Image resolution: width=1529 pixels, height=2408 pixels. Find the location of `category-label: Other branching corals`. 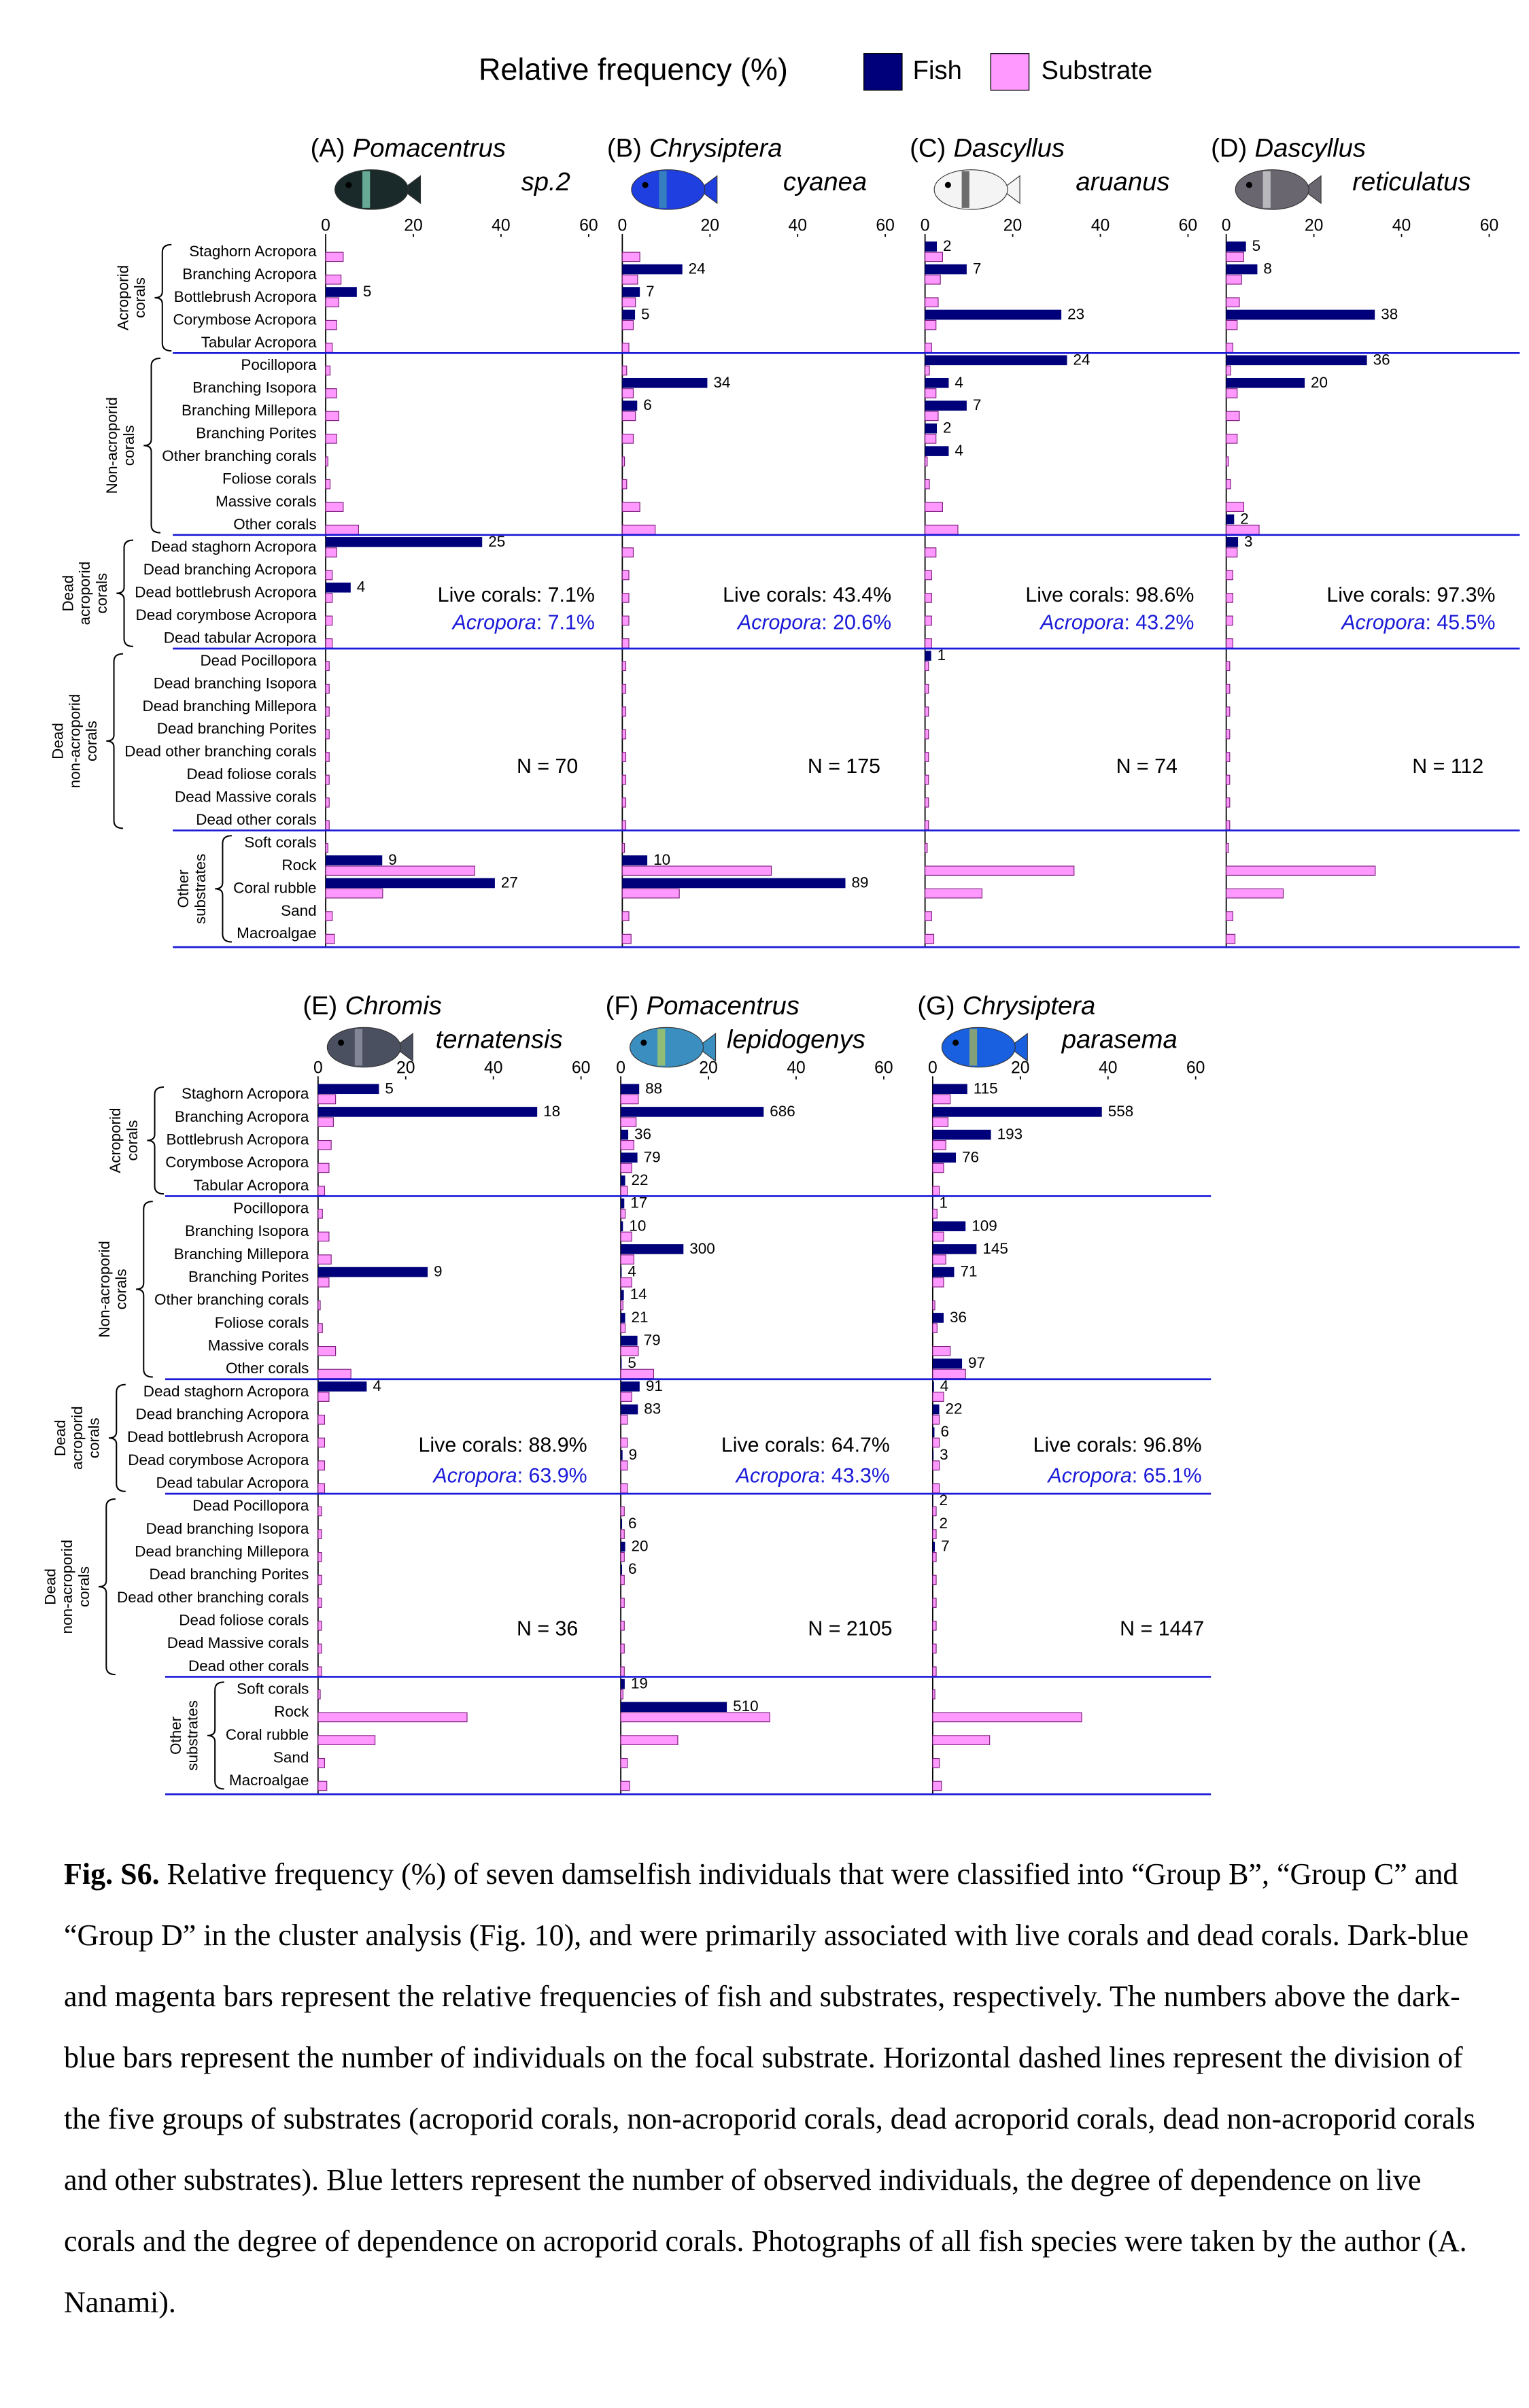

category-label: Other branching corals is located at coordinates (232, 1299).